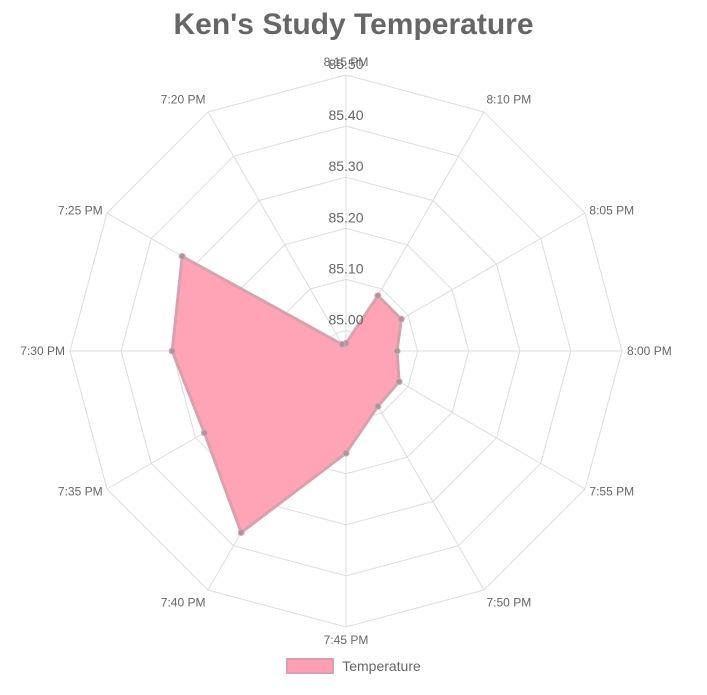  I want to click on legend: Temperature, so click(353, 666).